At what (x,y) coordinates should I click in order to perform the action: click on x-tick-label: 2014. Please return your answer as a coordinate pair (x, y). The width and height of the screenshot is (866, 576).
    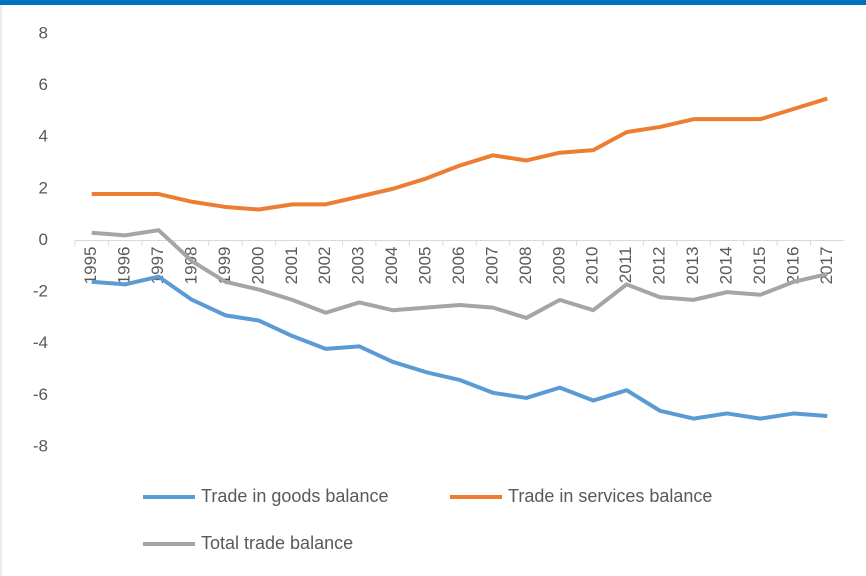
    Looking at the image, I should click on (725, 266).